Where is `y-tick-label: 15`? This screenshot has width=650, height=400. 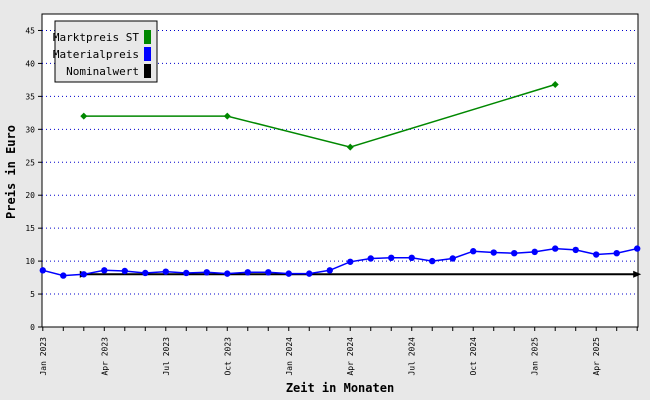
y-tick-label: 15 is located at coordinates (30, 228).